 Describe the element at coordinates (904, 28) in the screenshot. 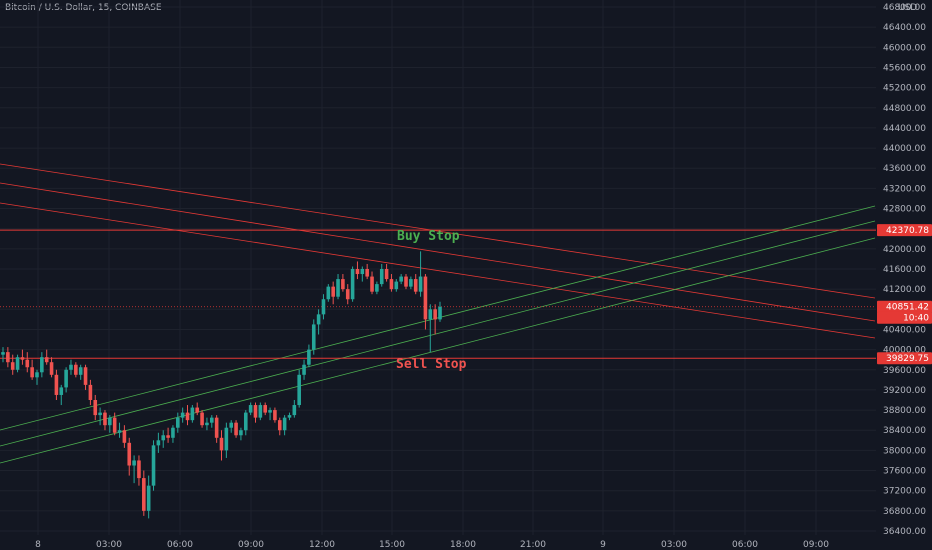

I see `price-tick-label: 46400.00` at that location.